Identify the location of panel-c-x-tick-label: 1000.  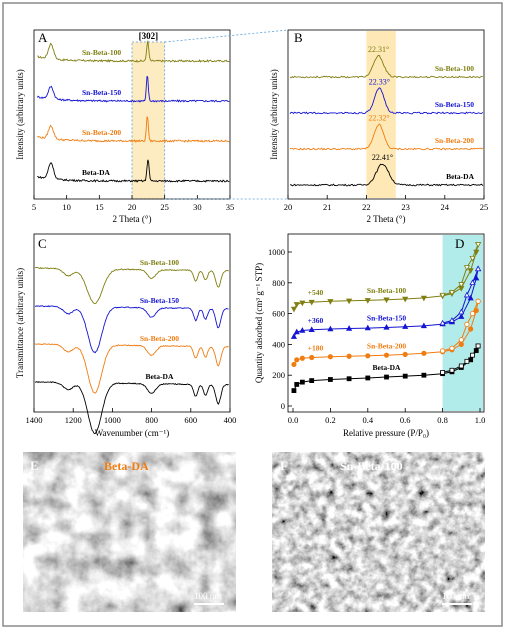
(112, 420).